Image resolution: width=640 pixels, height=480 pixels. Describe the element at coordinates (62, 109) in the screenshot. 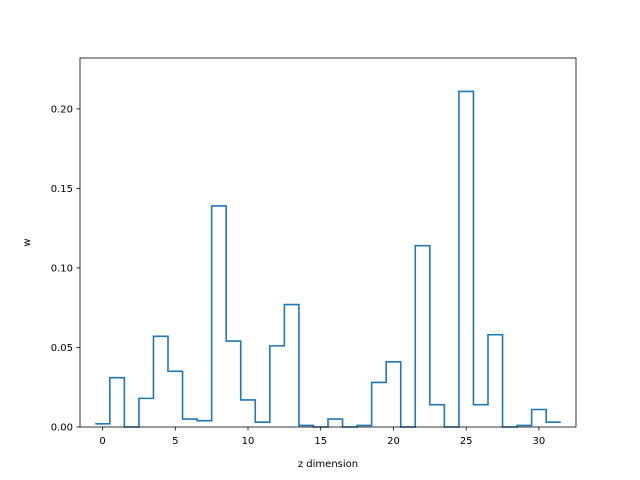

I see `y-tick-label: 0.20` at that location.